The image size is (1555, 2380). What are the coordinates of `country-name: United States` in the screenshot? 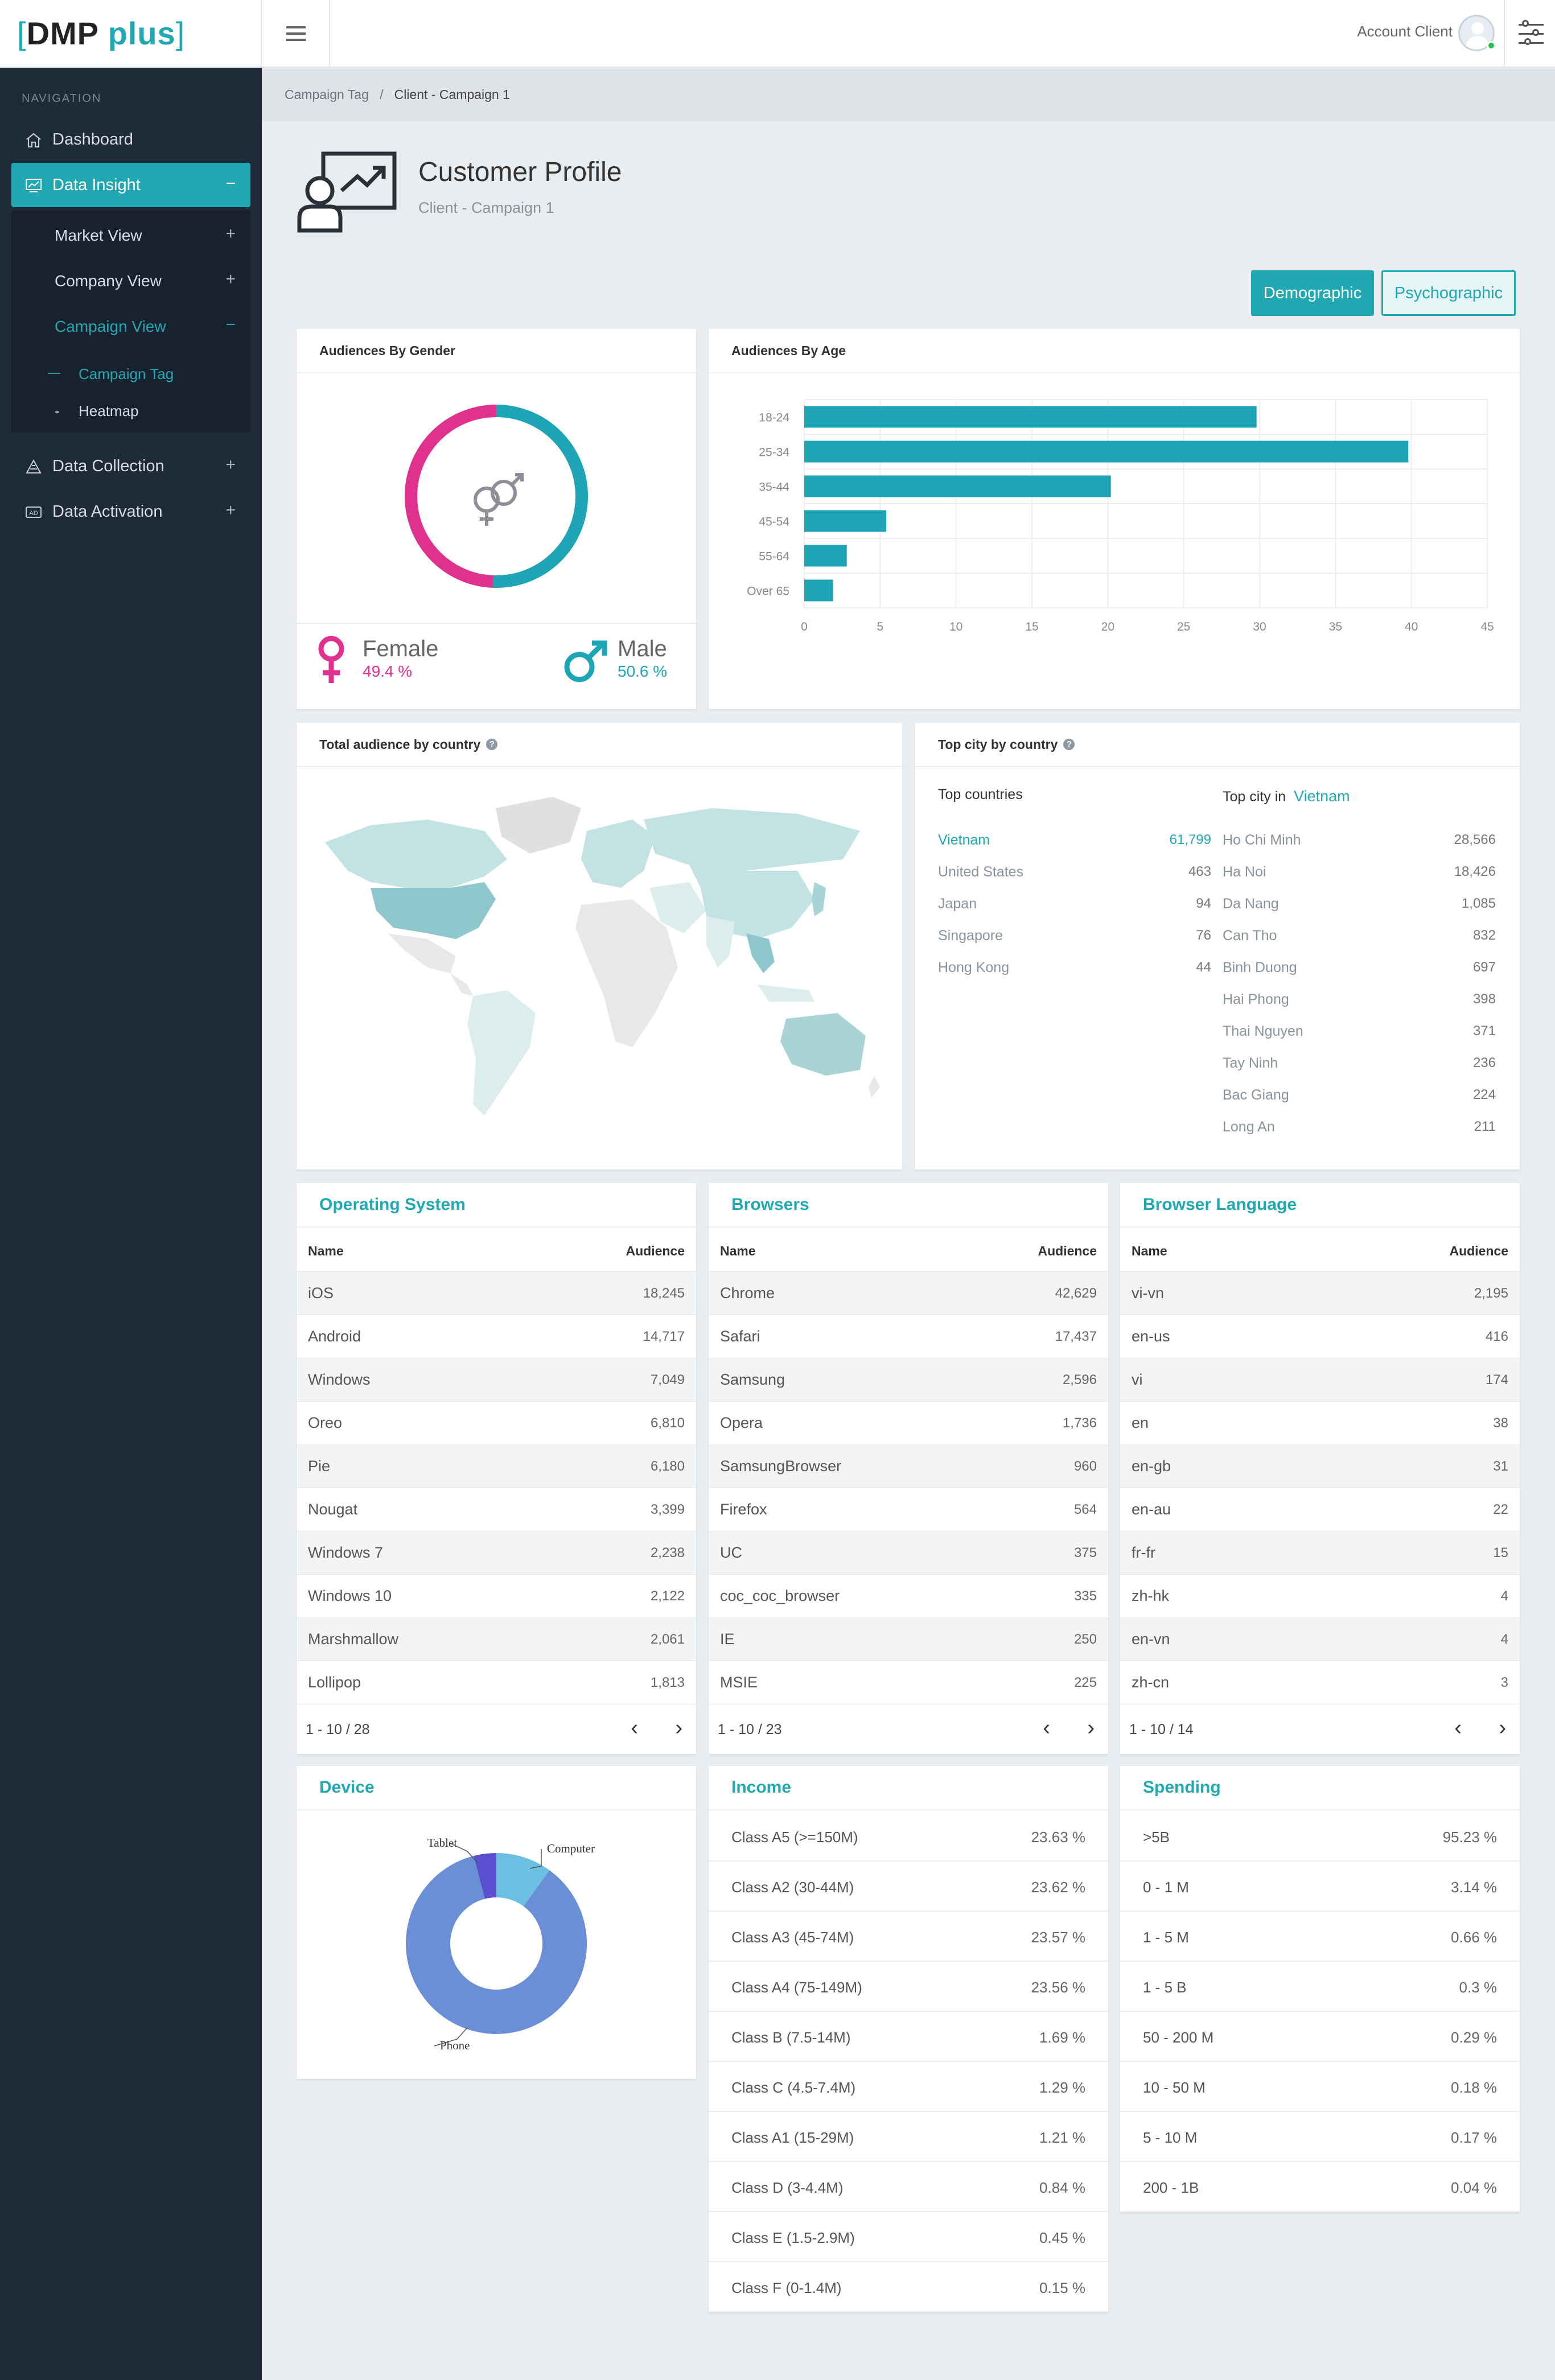 It's located at (981, 872).